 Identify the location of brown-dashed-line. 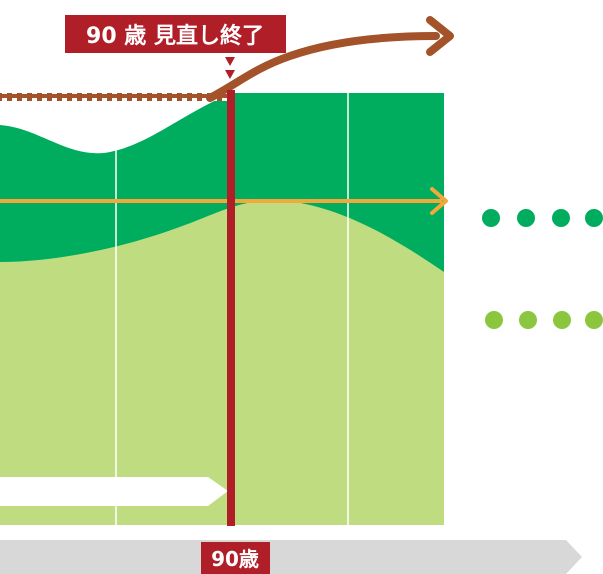
(116, 97).